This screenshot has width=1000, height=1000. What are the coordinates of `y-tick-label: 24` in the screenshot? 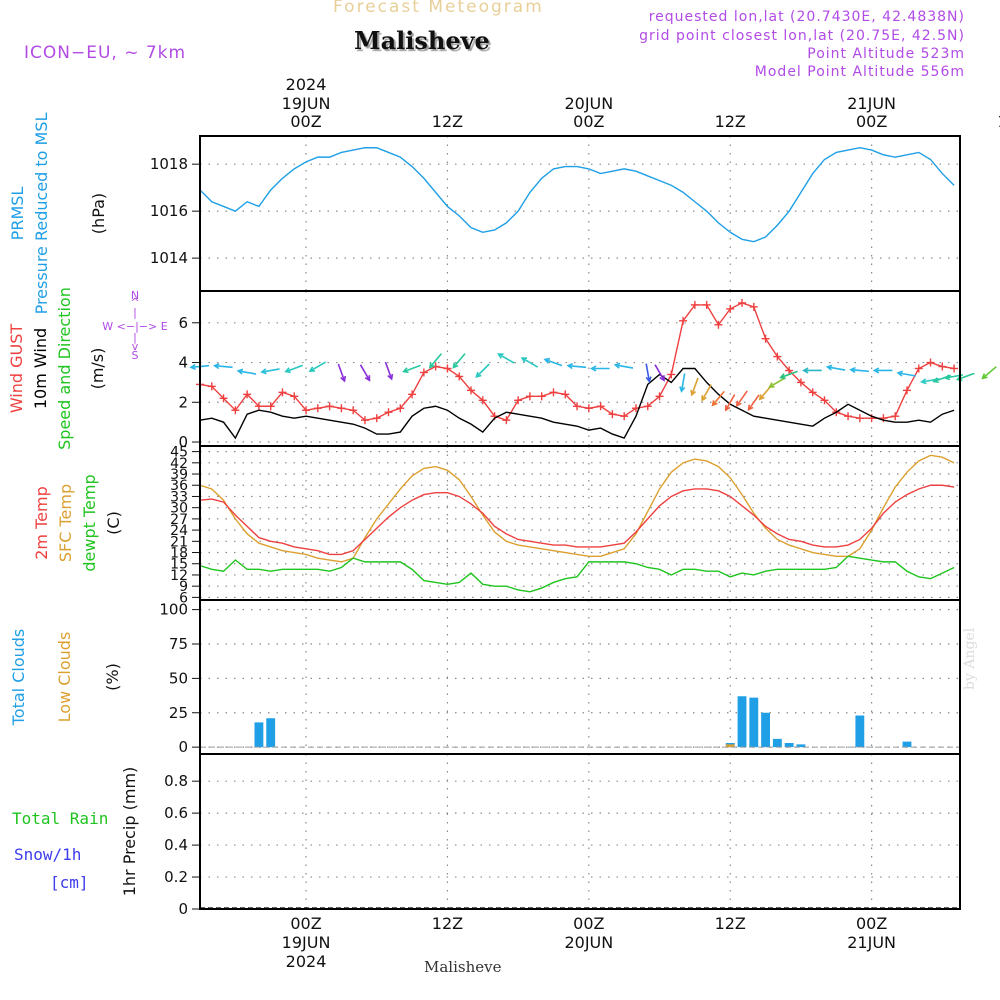 It's located at (179, 531).